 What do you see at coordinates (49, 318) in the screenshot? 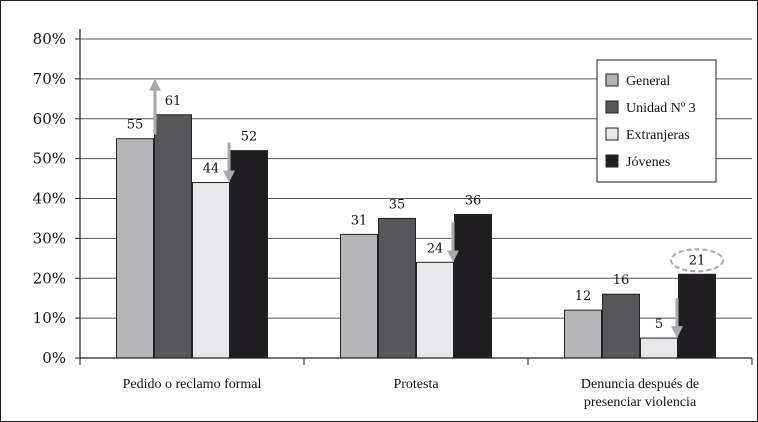
I see `y-tick-label: 10%` at bounding box center [49, 318].